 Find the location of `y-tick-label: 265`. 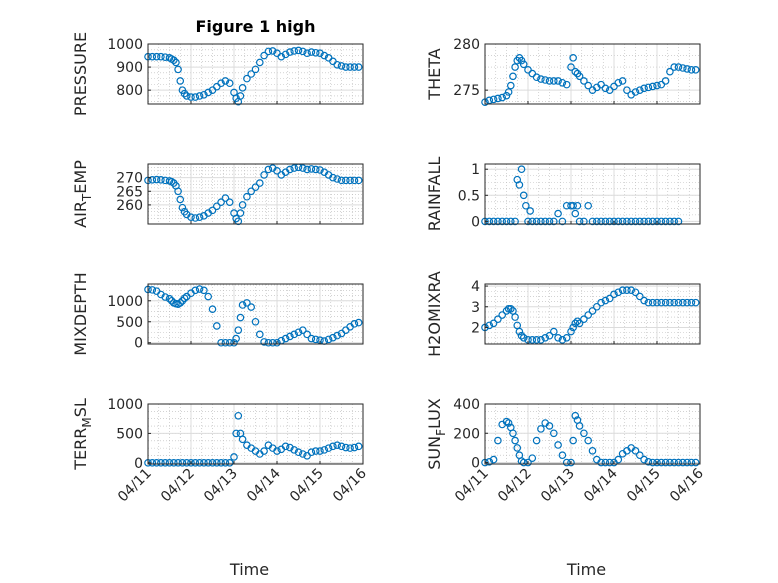

y-tick-label: 265 is located at coordinates (129, 192).